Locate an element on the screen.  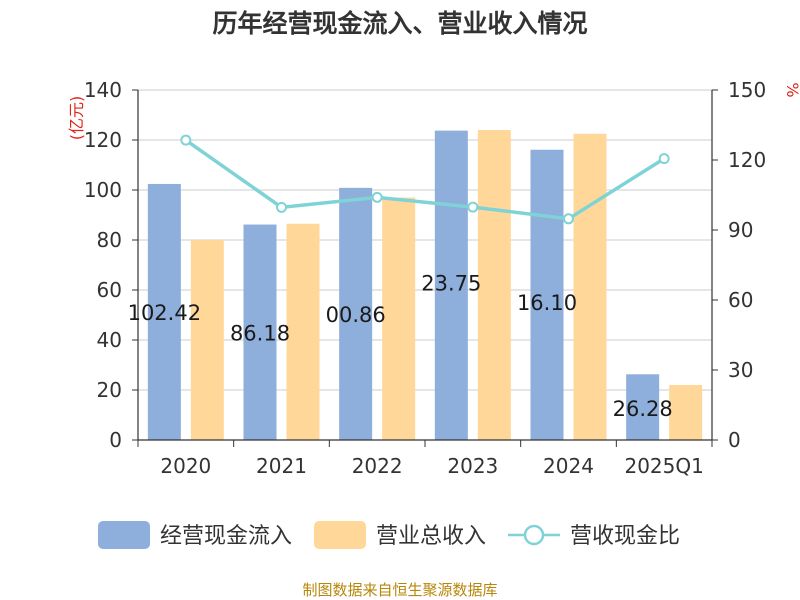
data-label: 16.10 is located at coordinates (547, 303).